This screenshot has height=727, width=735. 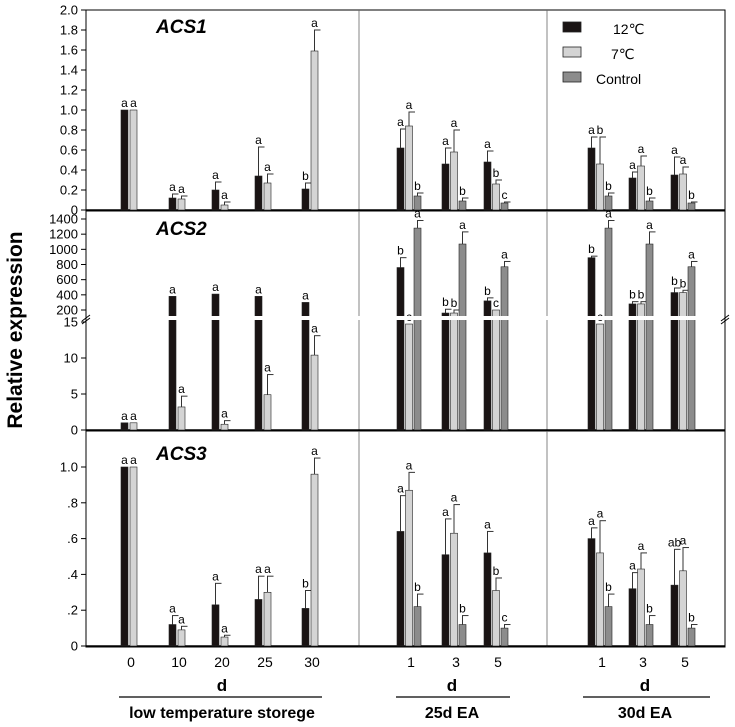 What do you see at coordinates (643, 662) in the screenshot?
I see `x-tick-label: 3` at bounding box center [643, 662].